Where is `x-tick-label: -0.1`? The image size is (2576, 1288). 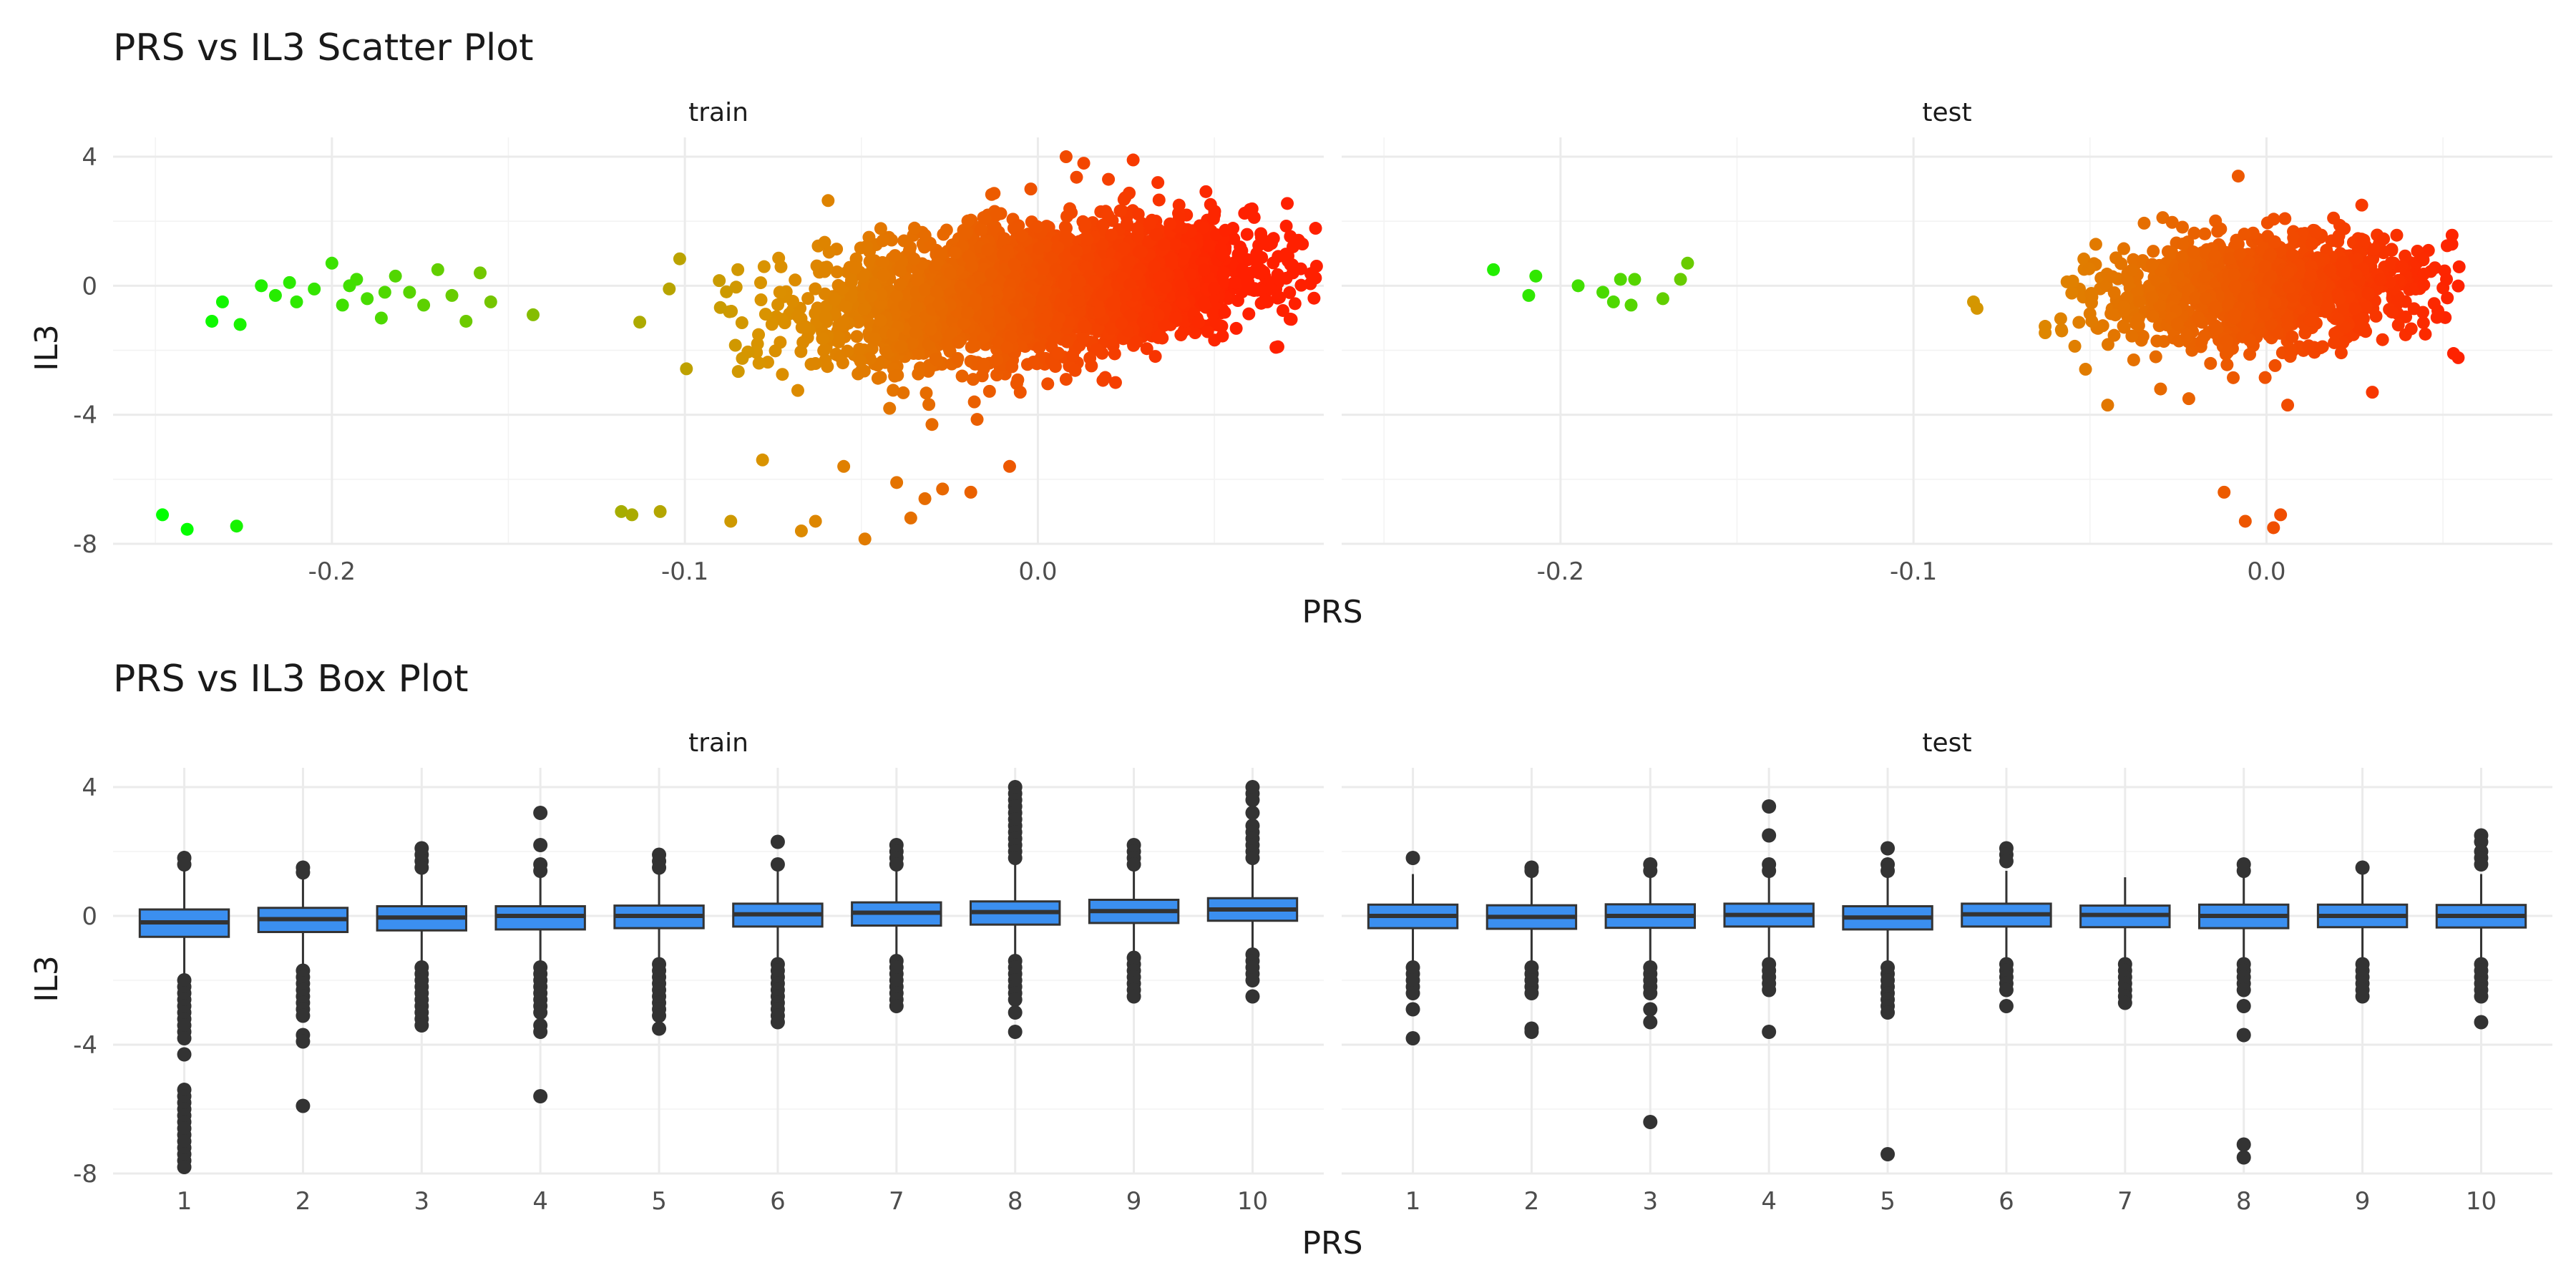
x-tick-label: -0.1 is located at coordinates (684, 571).